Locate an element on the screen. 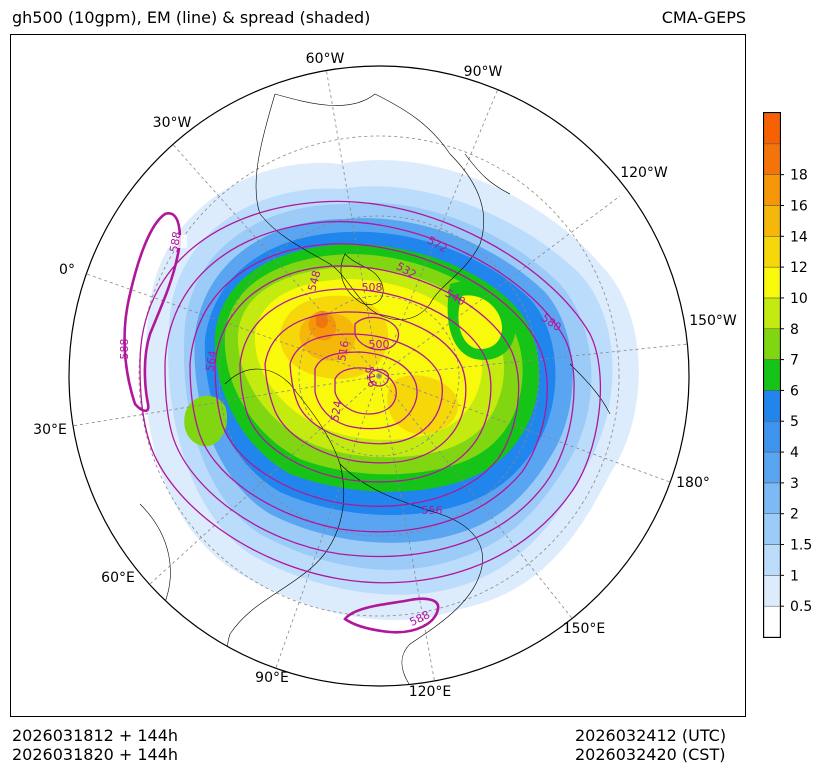  footer-init-utc: 2026031812 + 144h is located at coordinates (95, 735).